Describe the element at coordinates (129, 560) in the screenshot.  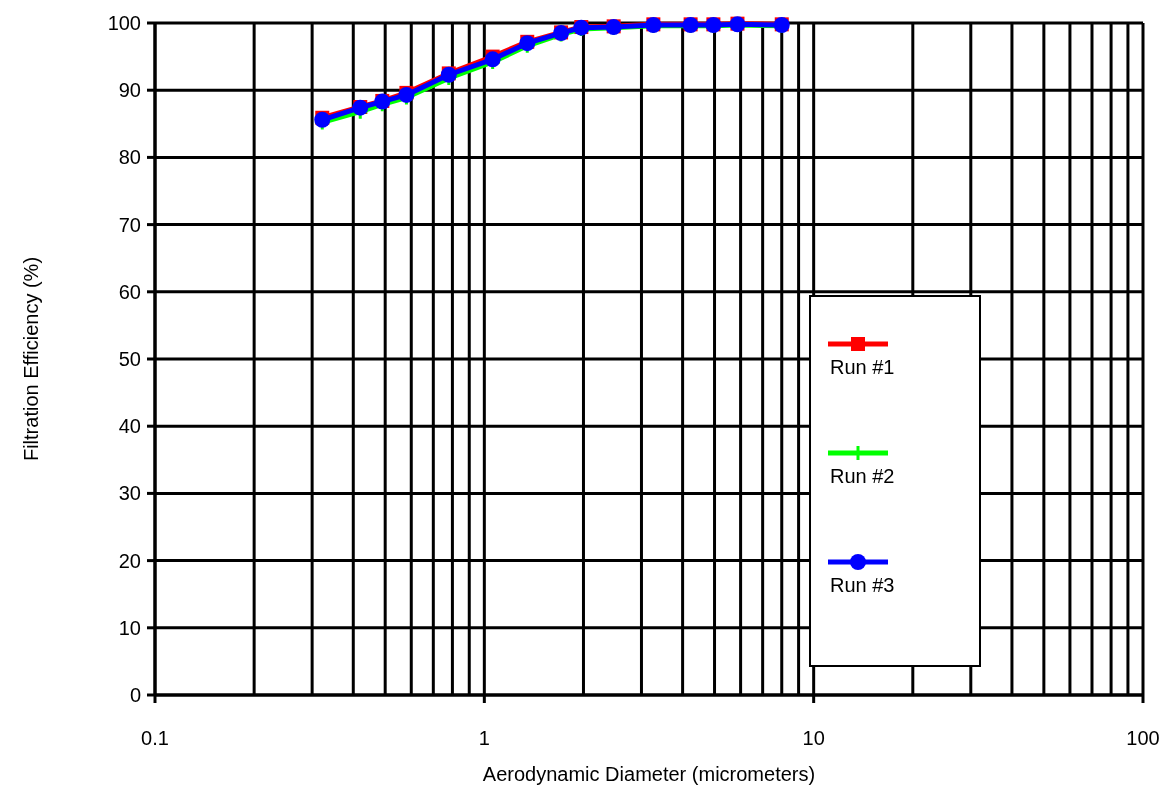
I see `y-tick-label: 20` at that location.